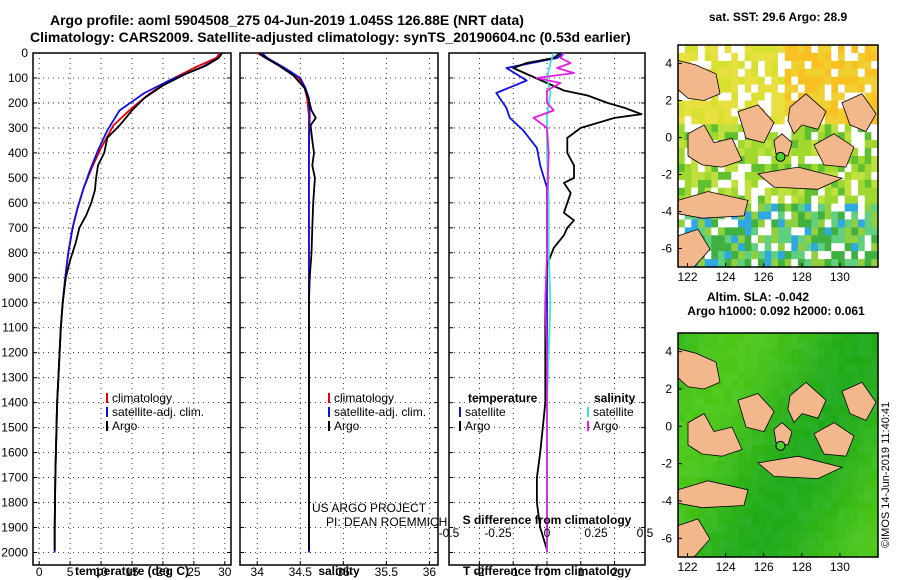  I want to click on y-tick-label: 700, so click(18, 228).